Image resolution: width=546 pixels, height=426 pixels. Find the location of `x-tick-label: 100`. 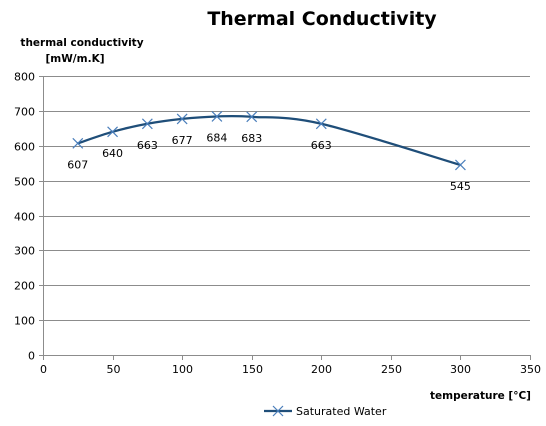

x-tick-label: 100 is located at coordinates (182, 369).